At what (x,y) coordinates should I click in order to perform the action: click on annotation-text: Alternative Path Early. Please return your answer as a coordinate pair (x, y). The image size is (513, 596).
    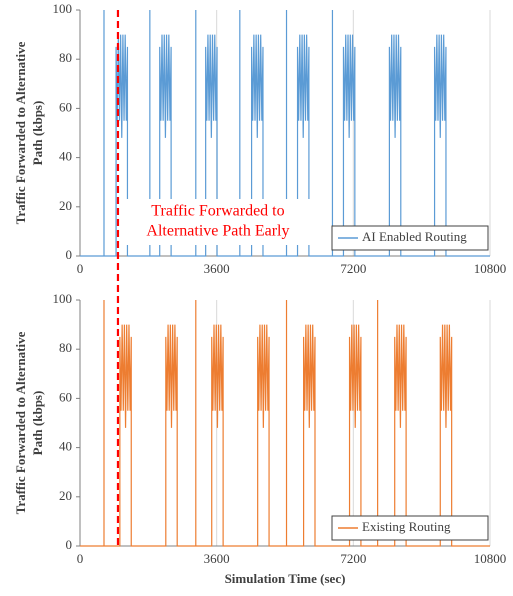
    Looking at the image, I should click on (217, 231).